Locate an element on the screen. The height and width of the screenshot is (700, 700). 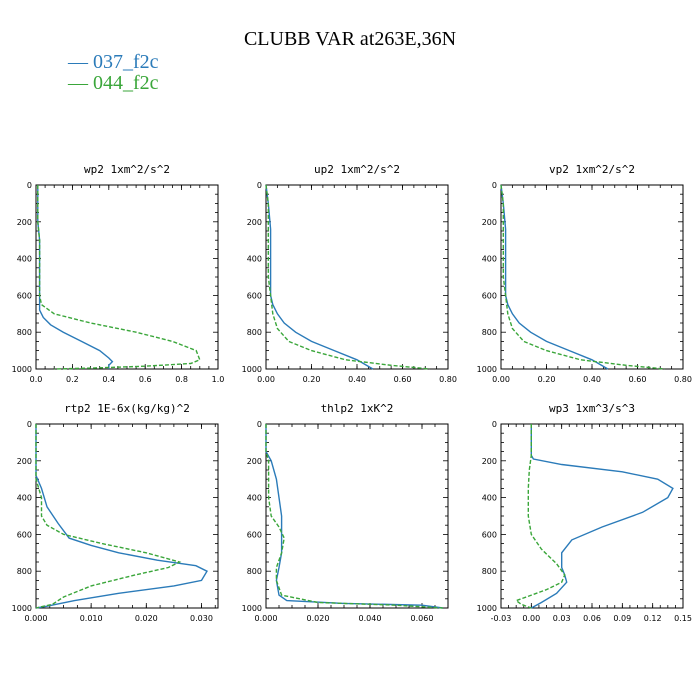
x-tick-label: 0.09 is located at coordinates (622, 618).